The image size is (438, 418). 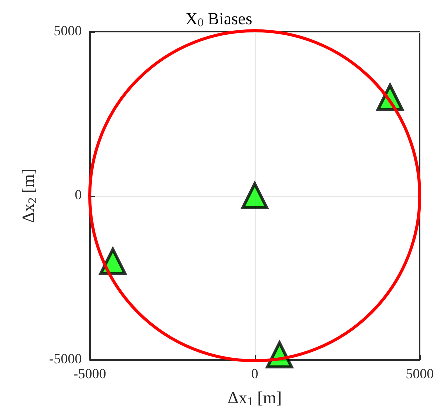 What do you see at coordinates (113, 262) in the screenshot?
I see `point` at bounding box center [113, 262].